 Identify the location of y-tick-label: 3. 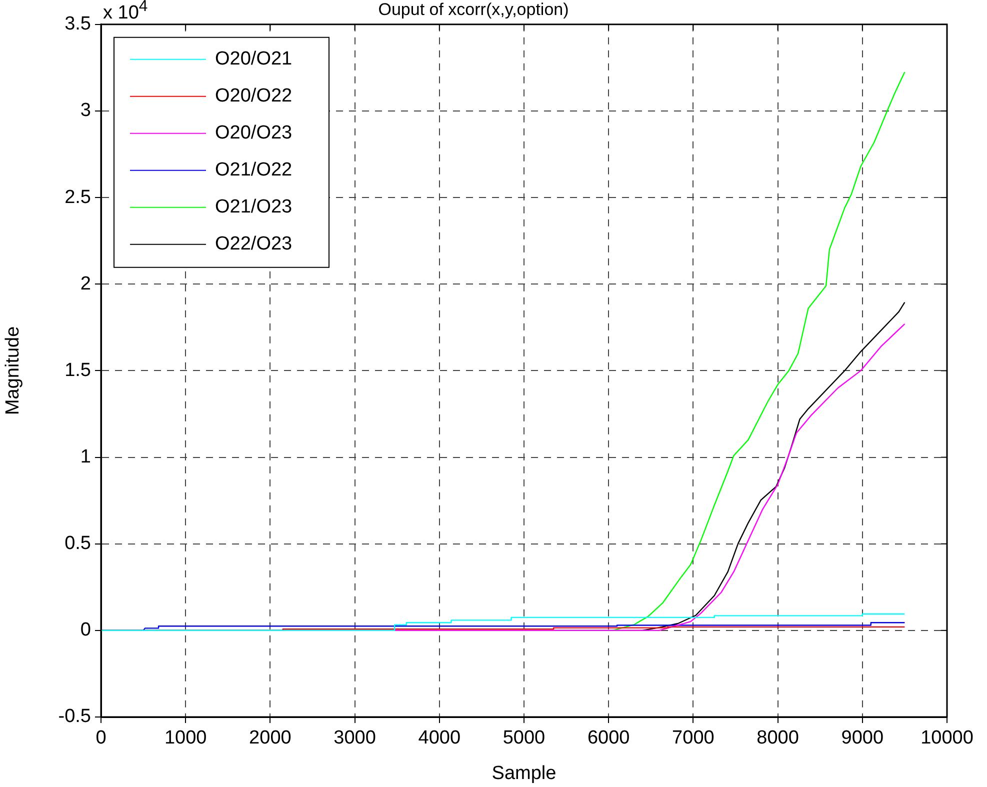
(85, 111).